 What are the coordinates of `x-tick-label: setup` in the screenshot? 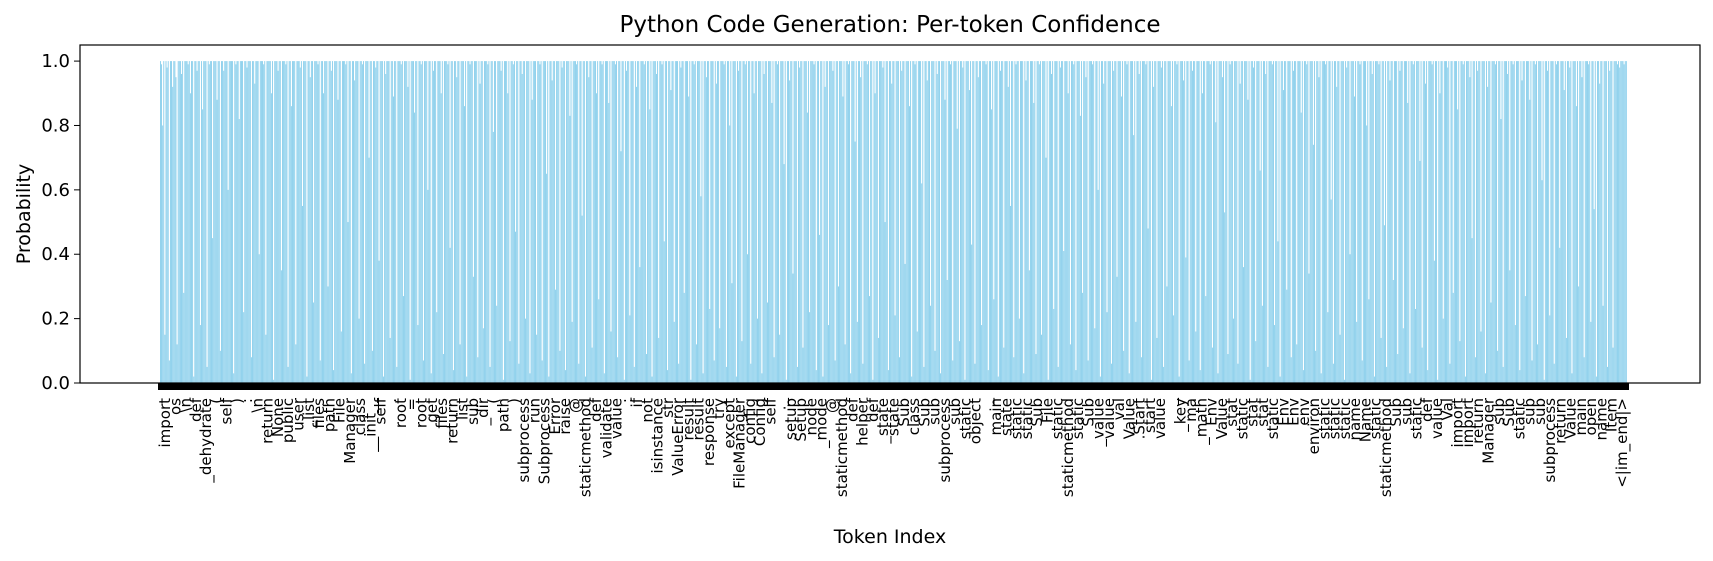 It's located at (791, 419).